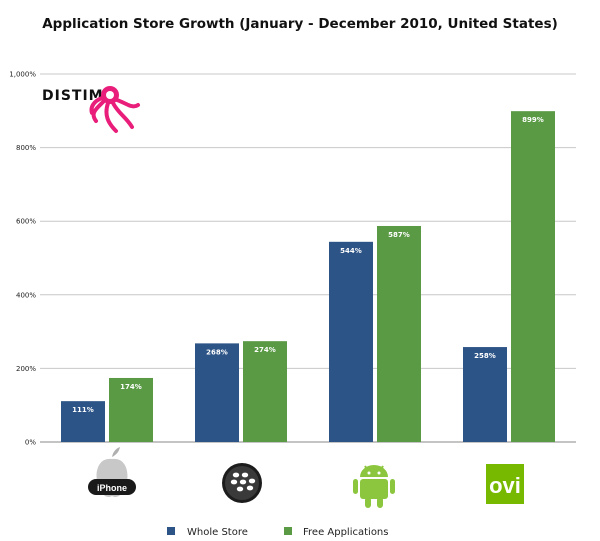  Describe the element at coordinates (399, 235) in the screenshot. I see `bar-value-label: 587%` at that location.